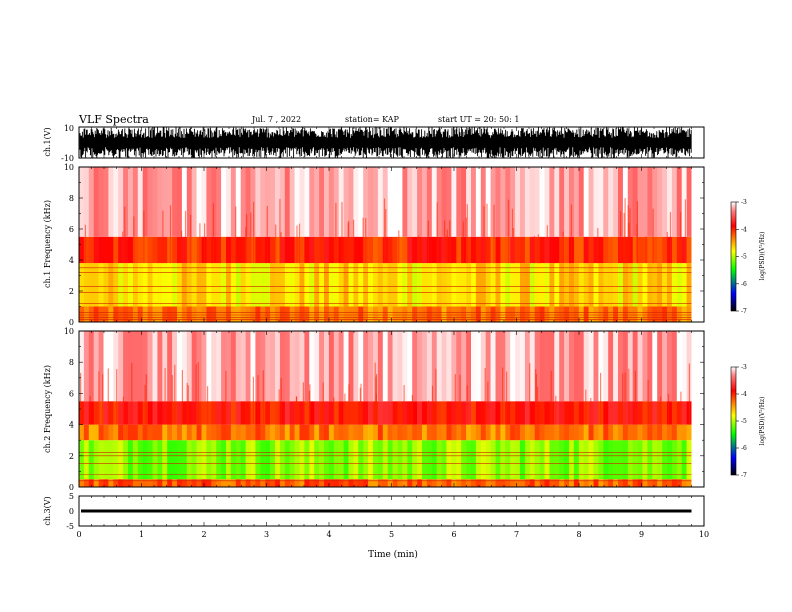  I want to click on y-tick-label: 2, so click(71, 456).